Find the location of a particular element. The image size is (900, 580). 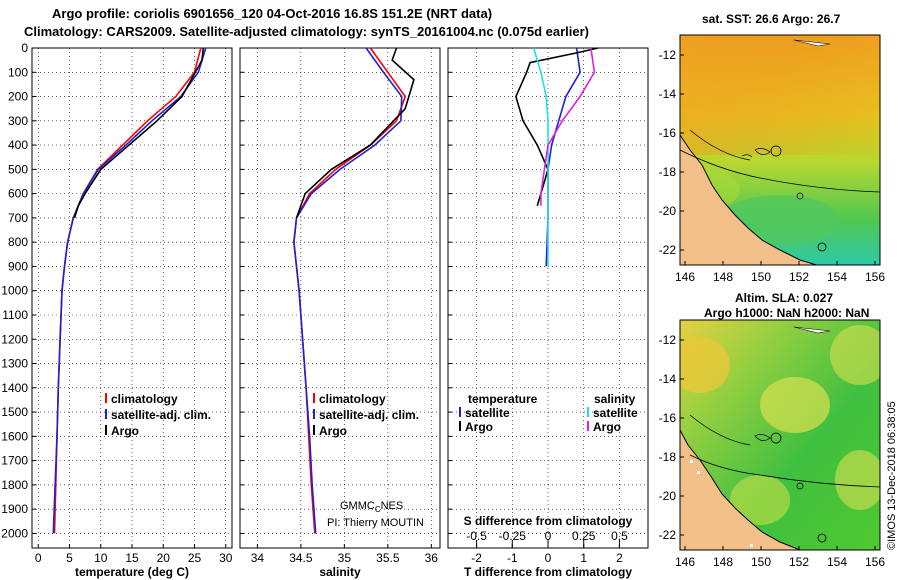

gmmc-credit-prefix: GMMC is located at coordinates (357, 506).